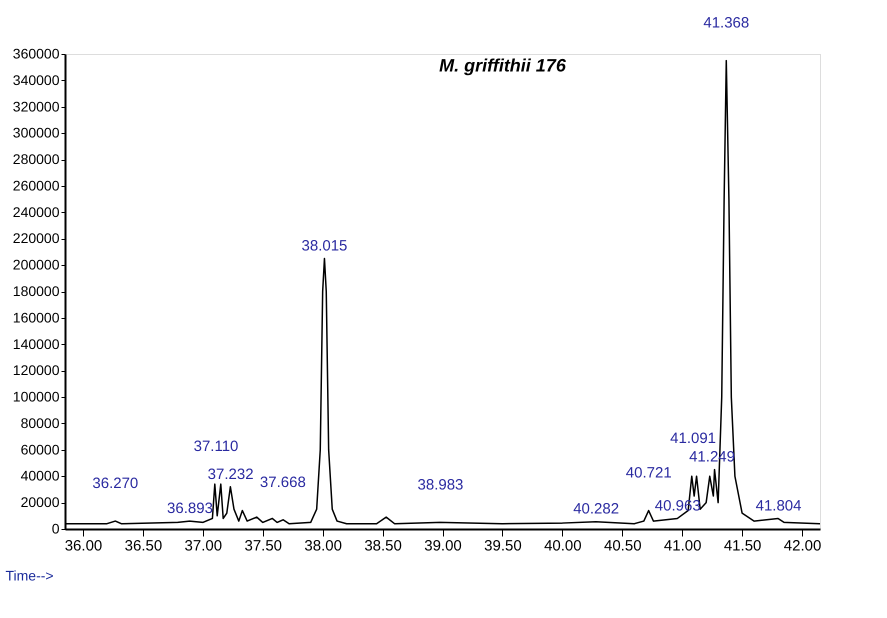  Describe the element at coordinates (623, 546) in the screenshot. I see `x-tick-label: 40.50` at that location.